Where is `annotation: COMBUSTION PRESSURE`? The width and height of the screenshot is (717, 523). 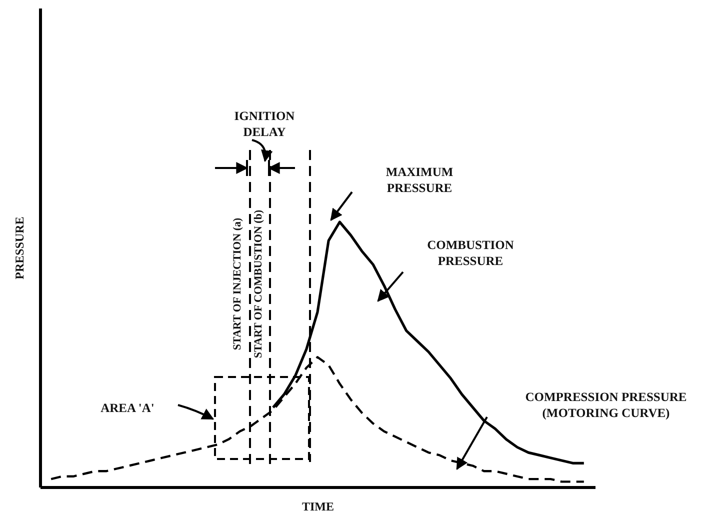 annotation: COMBUSTION PRESSURE is located at coordinates (470, 253).